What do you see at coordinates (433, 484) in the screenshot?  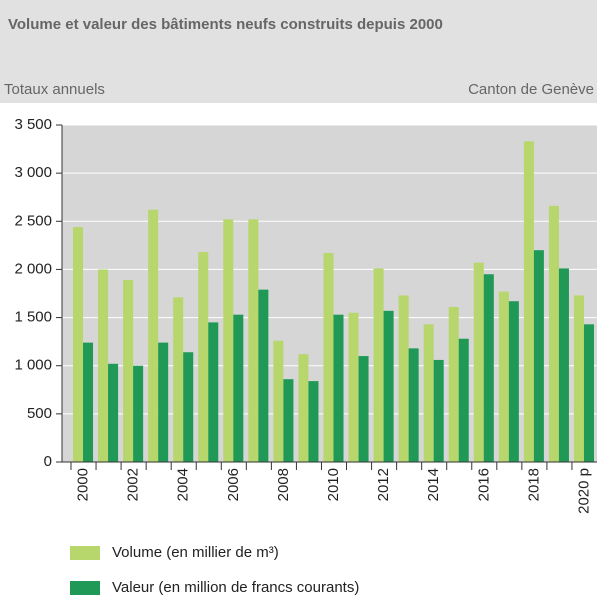 I see `x-tick-label: 2014` at bounding box center [433, 484].